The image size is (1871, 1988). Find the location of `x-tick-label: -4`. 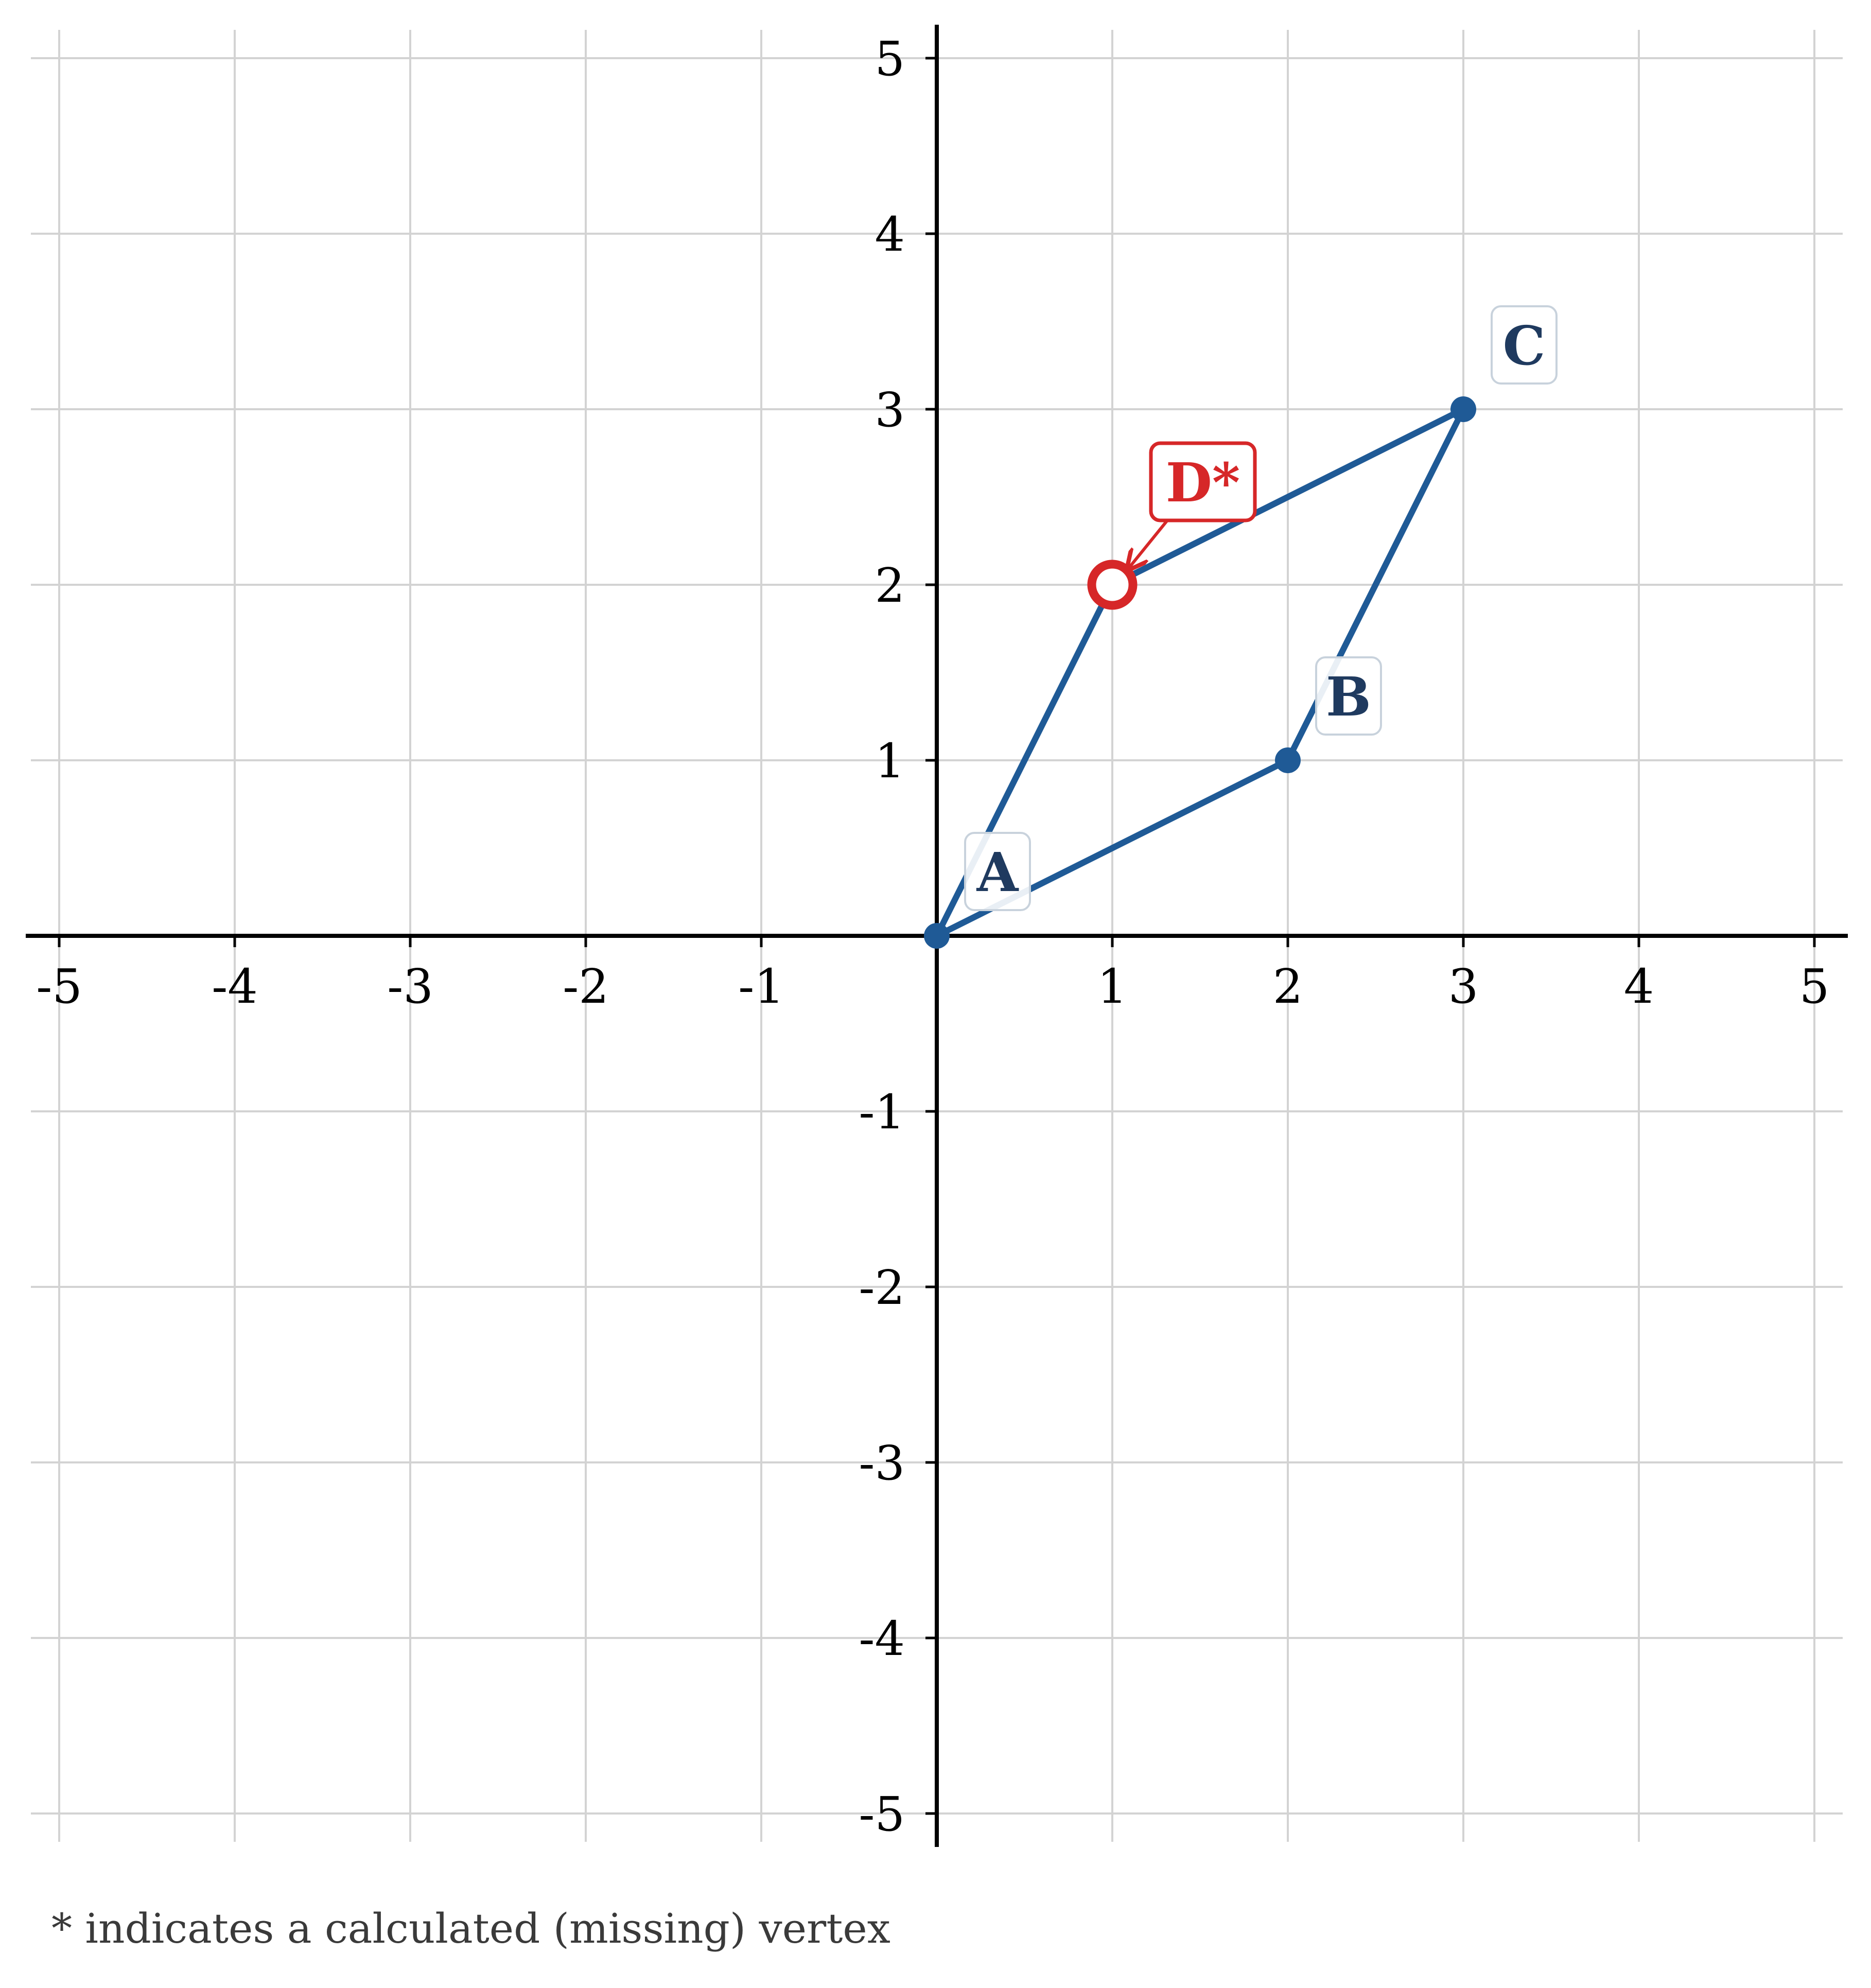

x-tick-label: -4 is located at coordinates (235, 987).